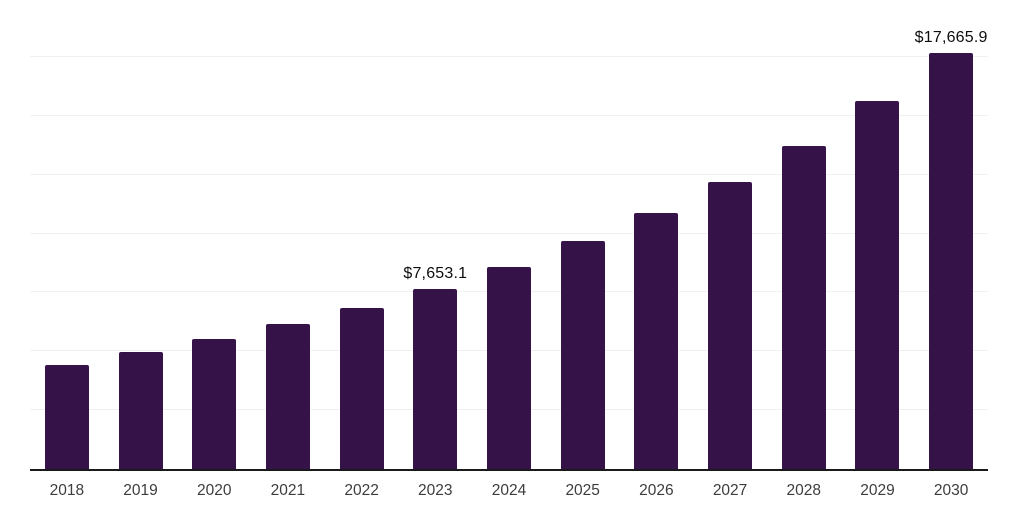 The width and height of the screenshot is (1024, 512). I want to click on x-tick-label-2026: 2026, so click(656, 490).